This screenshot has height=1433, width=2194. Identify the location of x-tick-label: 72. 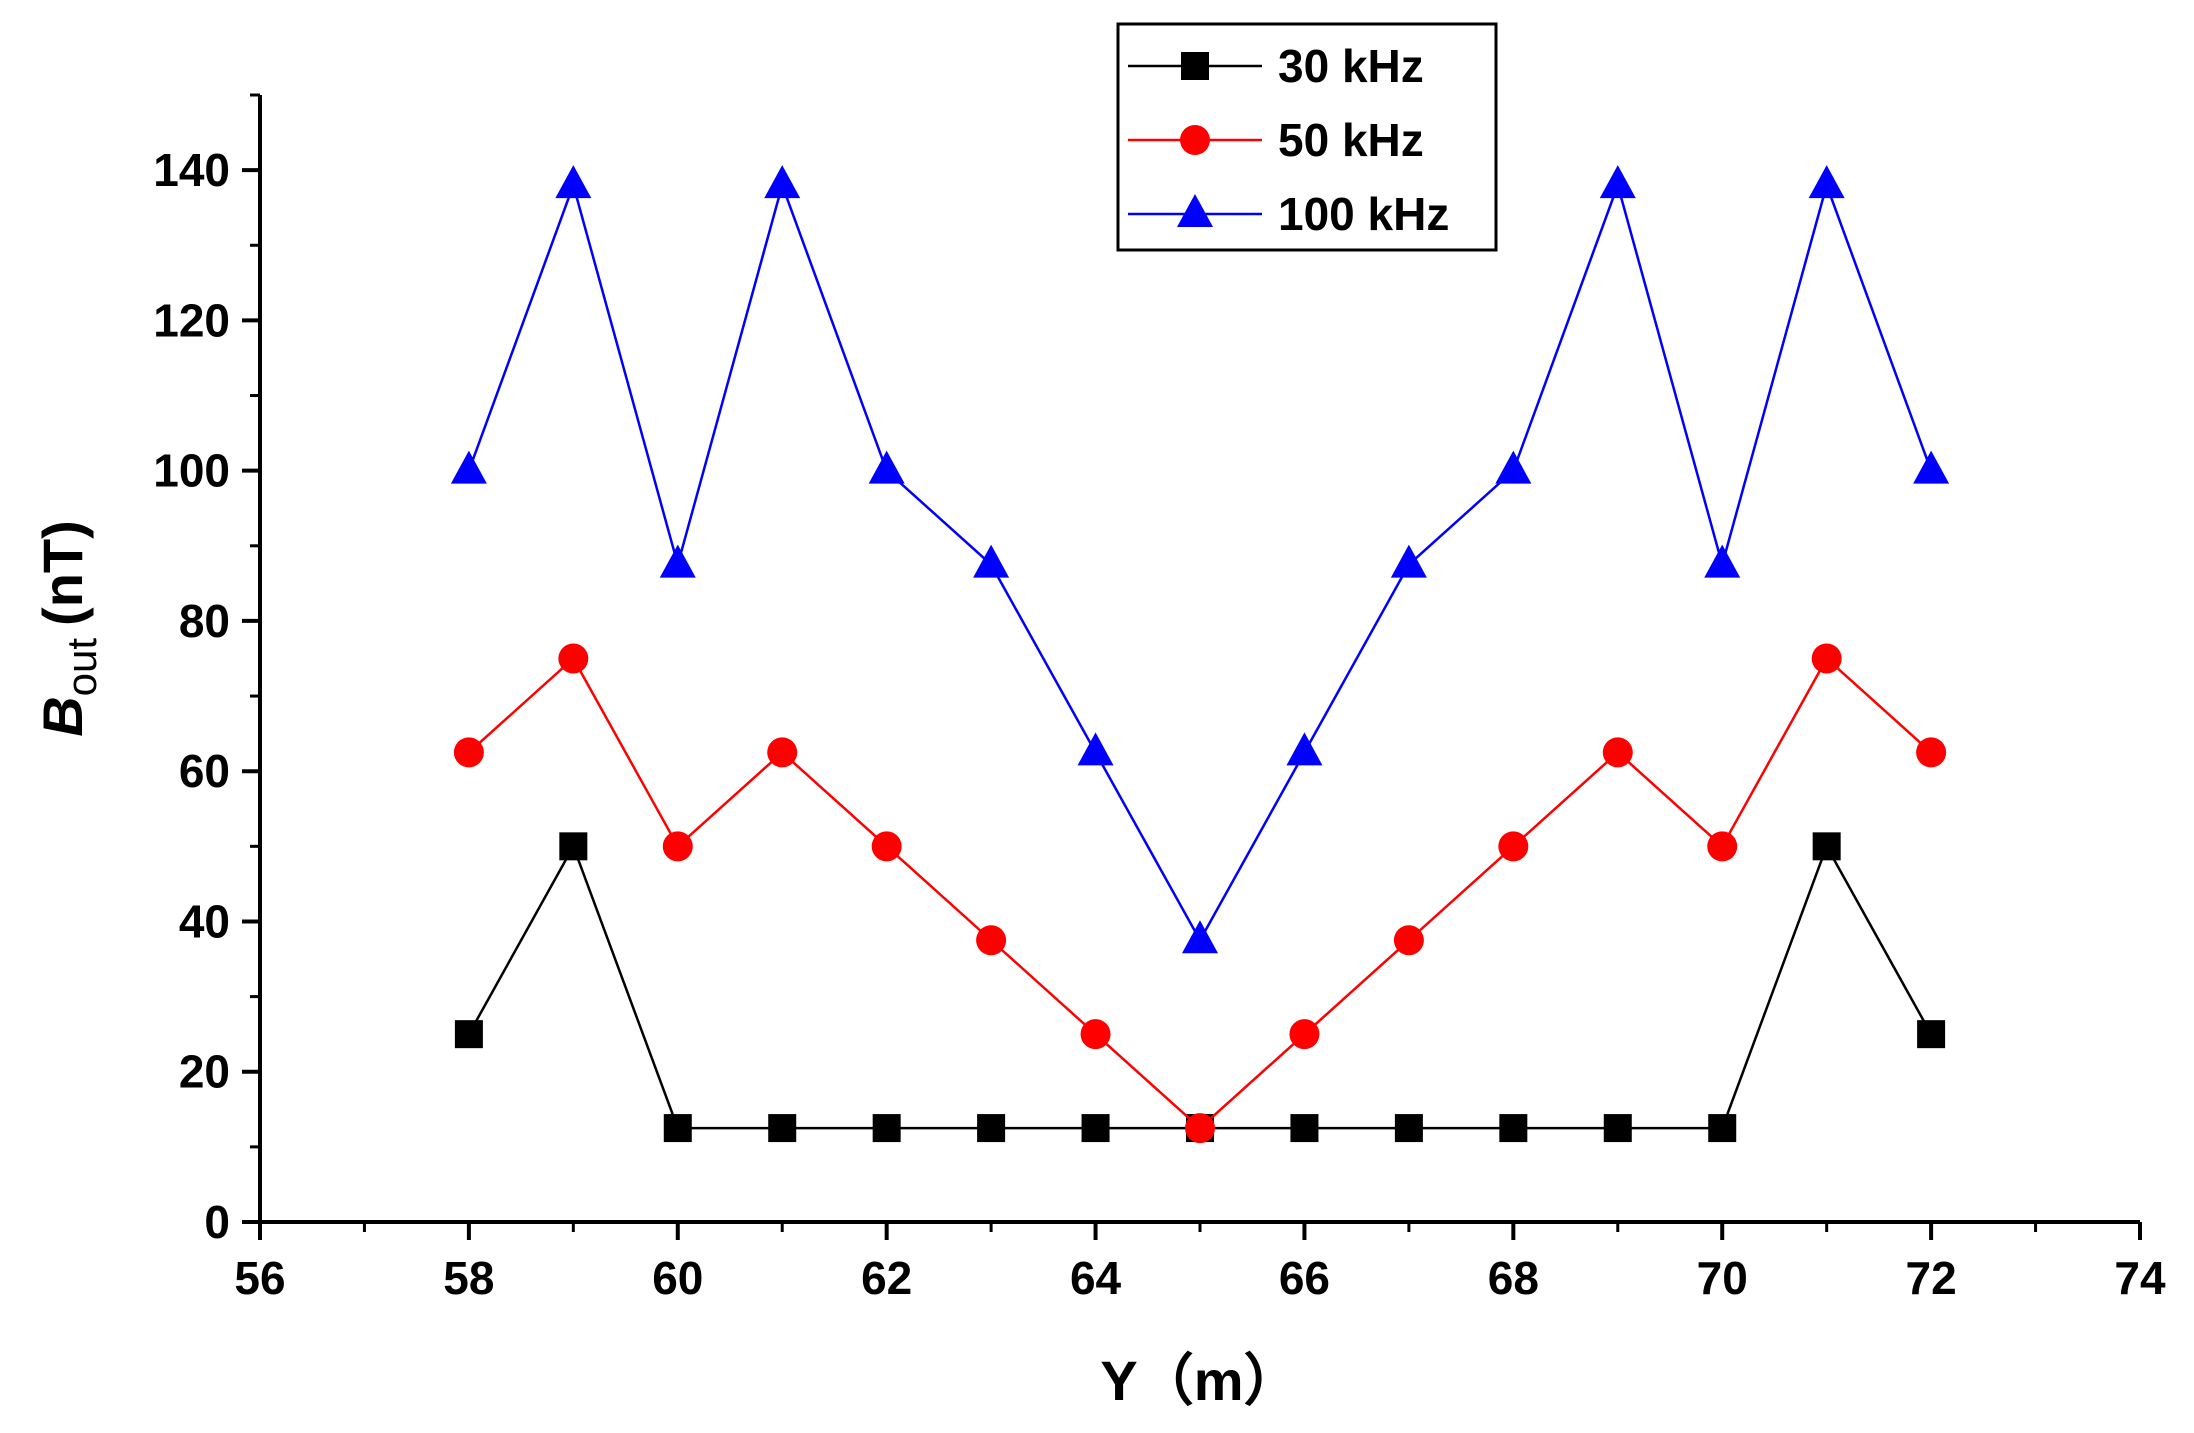
(1931, 1278).